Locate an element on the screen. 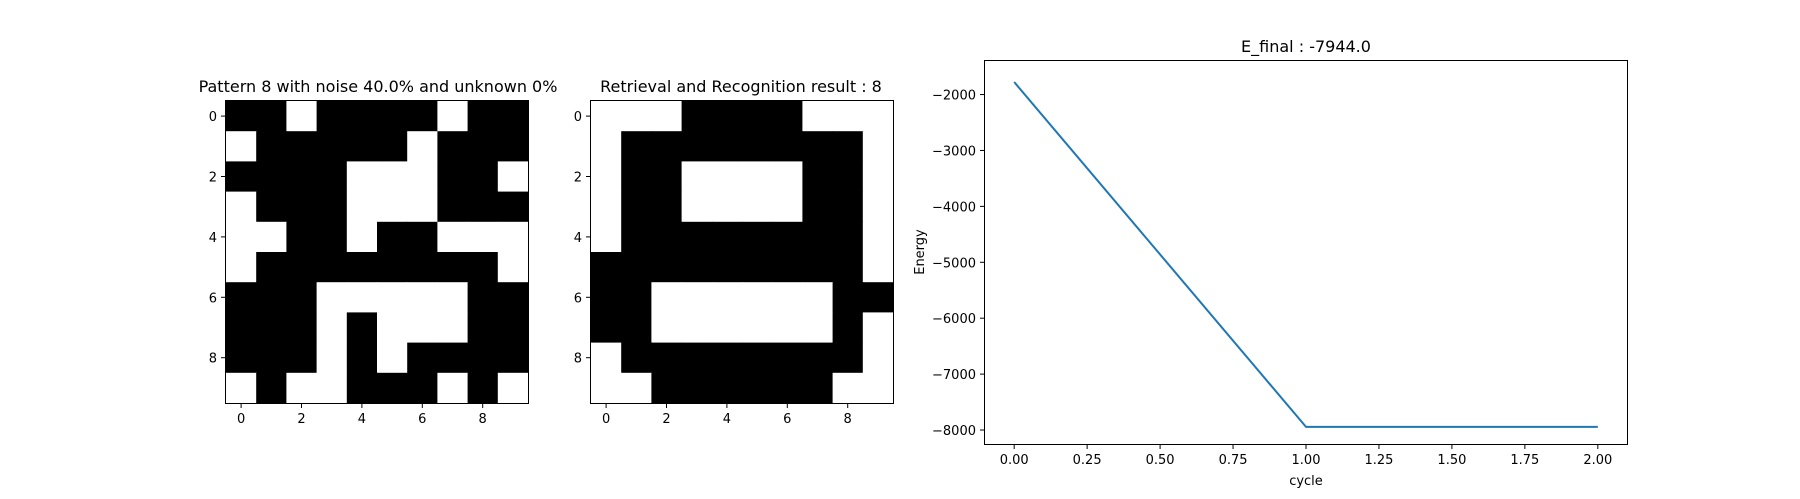  x-tick-label: 4 is located at coordinates (362, 419).